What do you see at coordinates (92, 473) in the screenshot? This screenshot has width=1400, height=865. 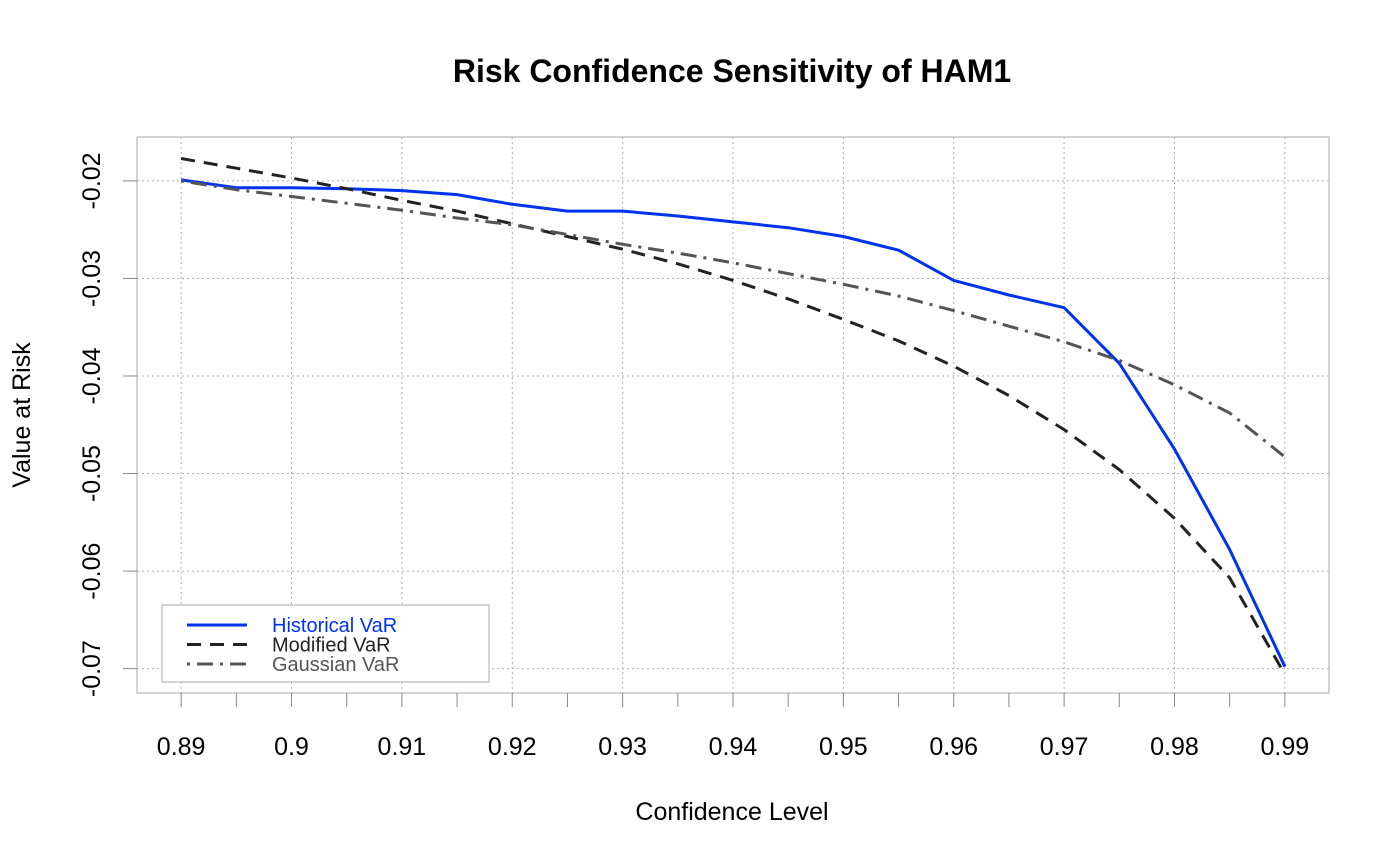 I see `y-tick-label: -0.05` at bounding box center [92, 473].